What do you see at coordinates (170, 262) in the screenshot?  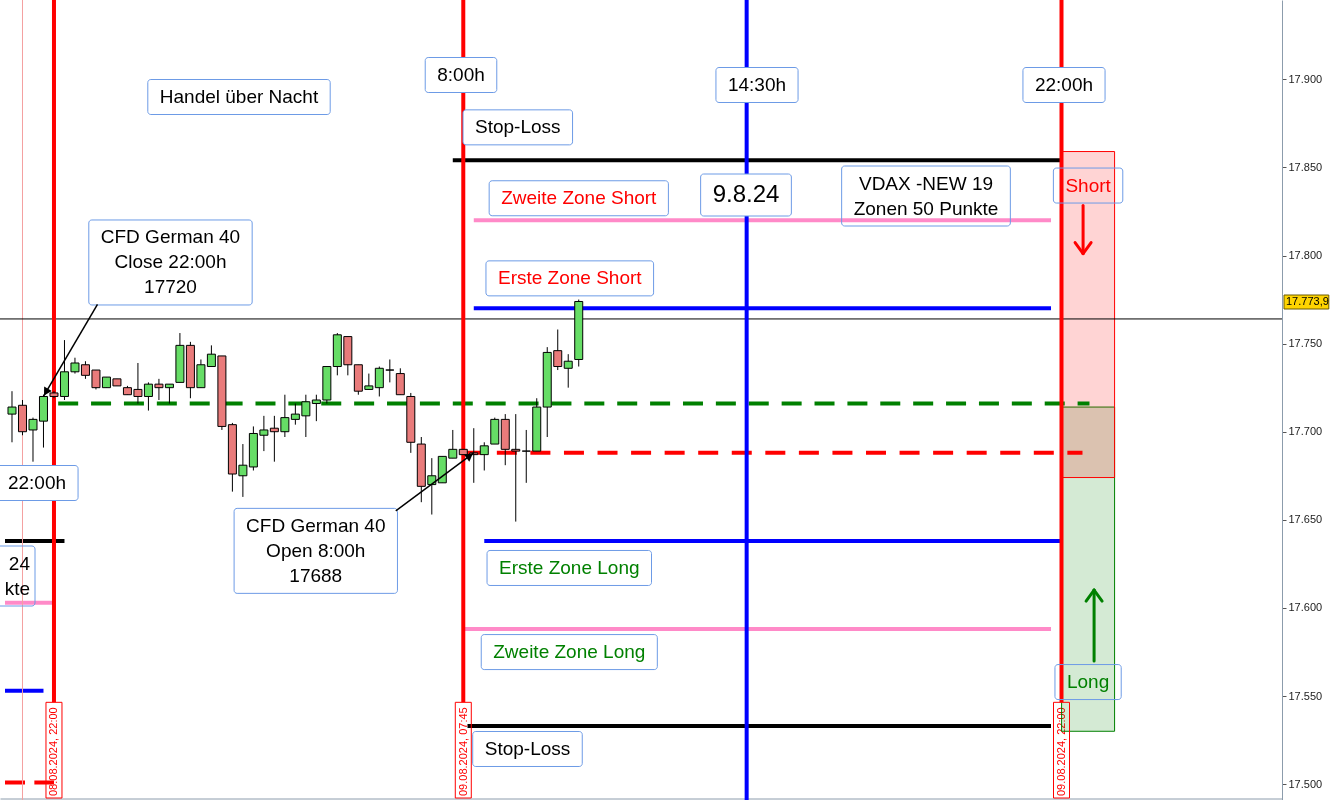 I see `annotation: CFD German 40 Close 22:00h 17720` at bounding box center [170, 262].